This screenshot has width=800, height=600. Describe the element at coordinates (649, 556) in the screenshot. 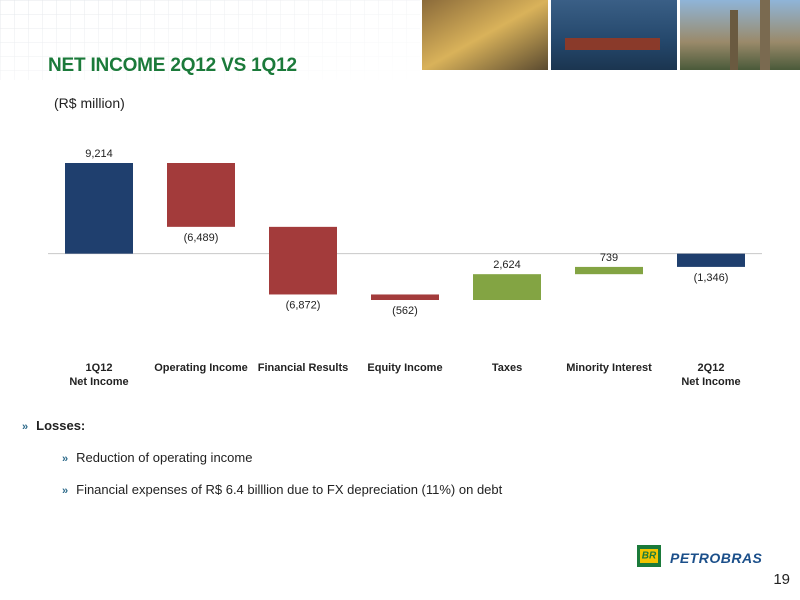

I see `logo: BR` at that location.